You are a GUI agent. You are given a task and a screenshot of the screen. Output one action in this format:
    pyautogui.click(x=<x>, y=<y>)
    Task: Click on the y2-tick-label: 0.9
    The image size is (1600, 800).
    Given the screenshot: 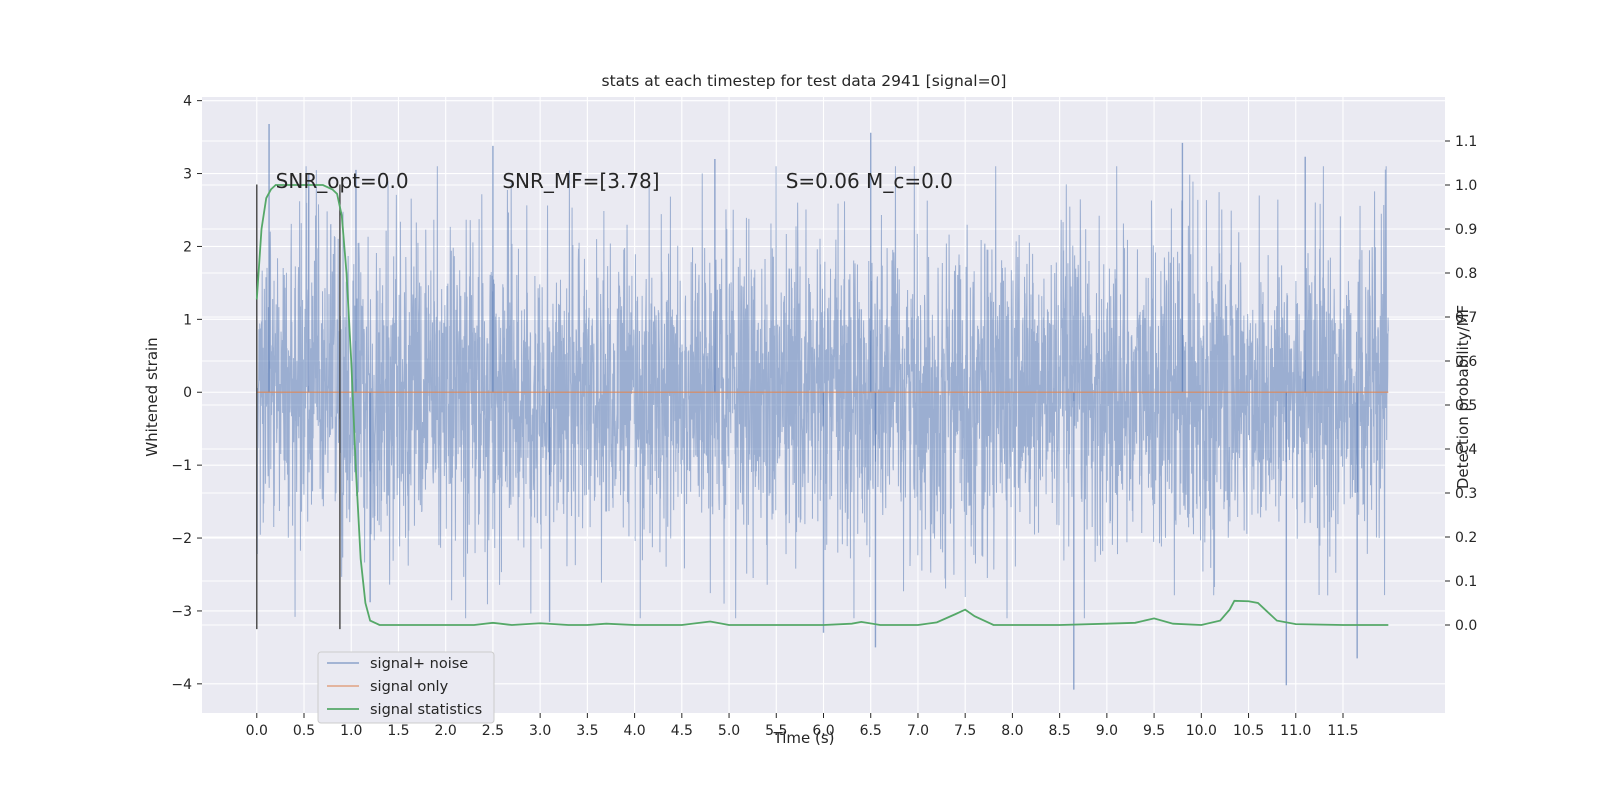 What is the action you would take?
    pyautogui.click(x=1466, y=230)
    